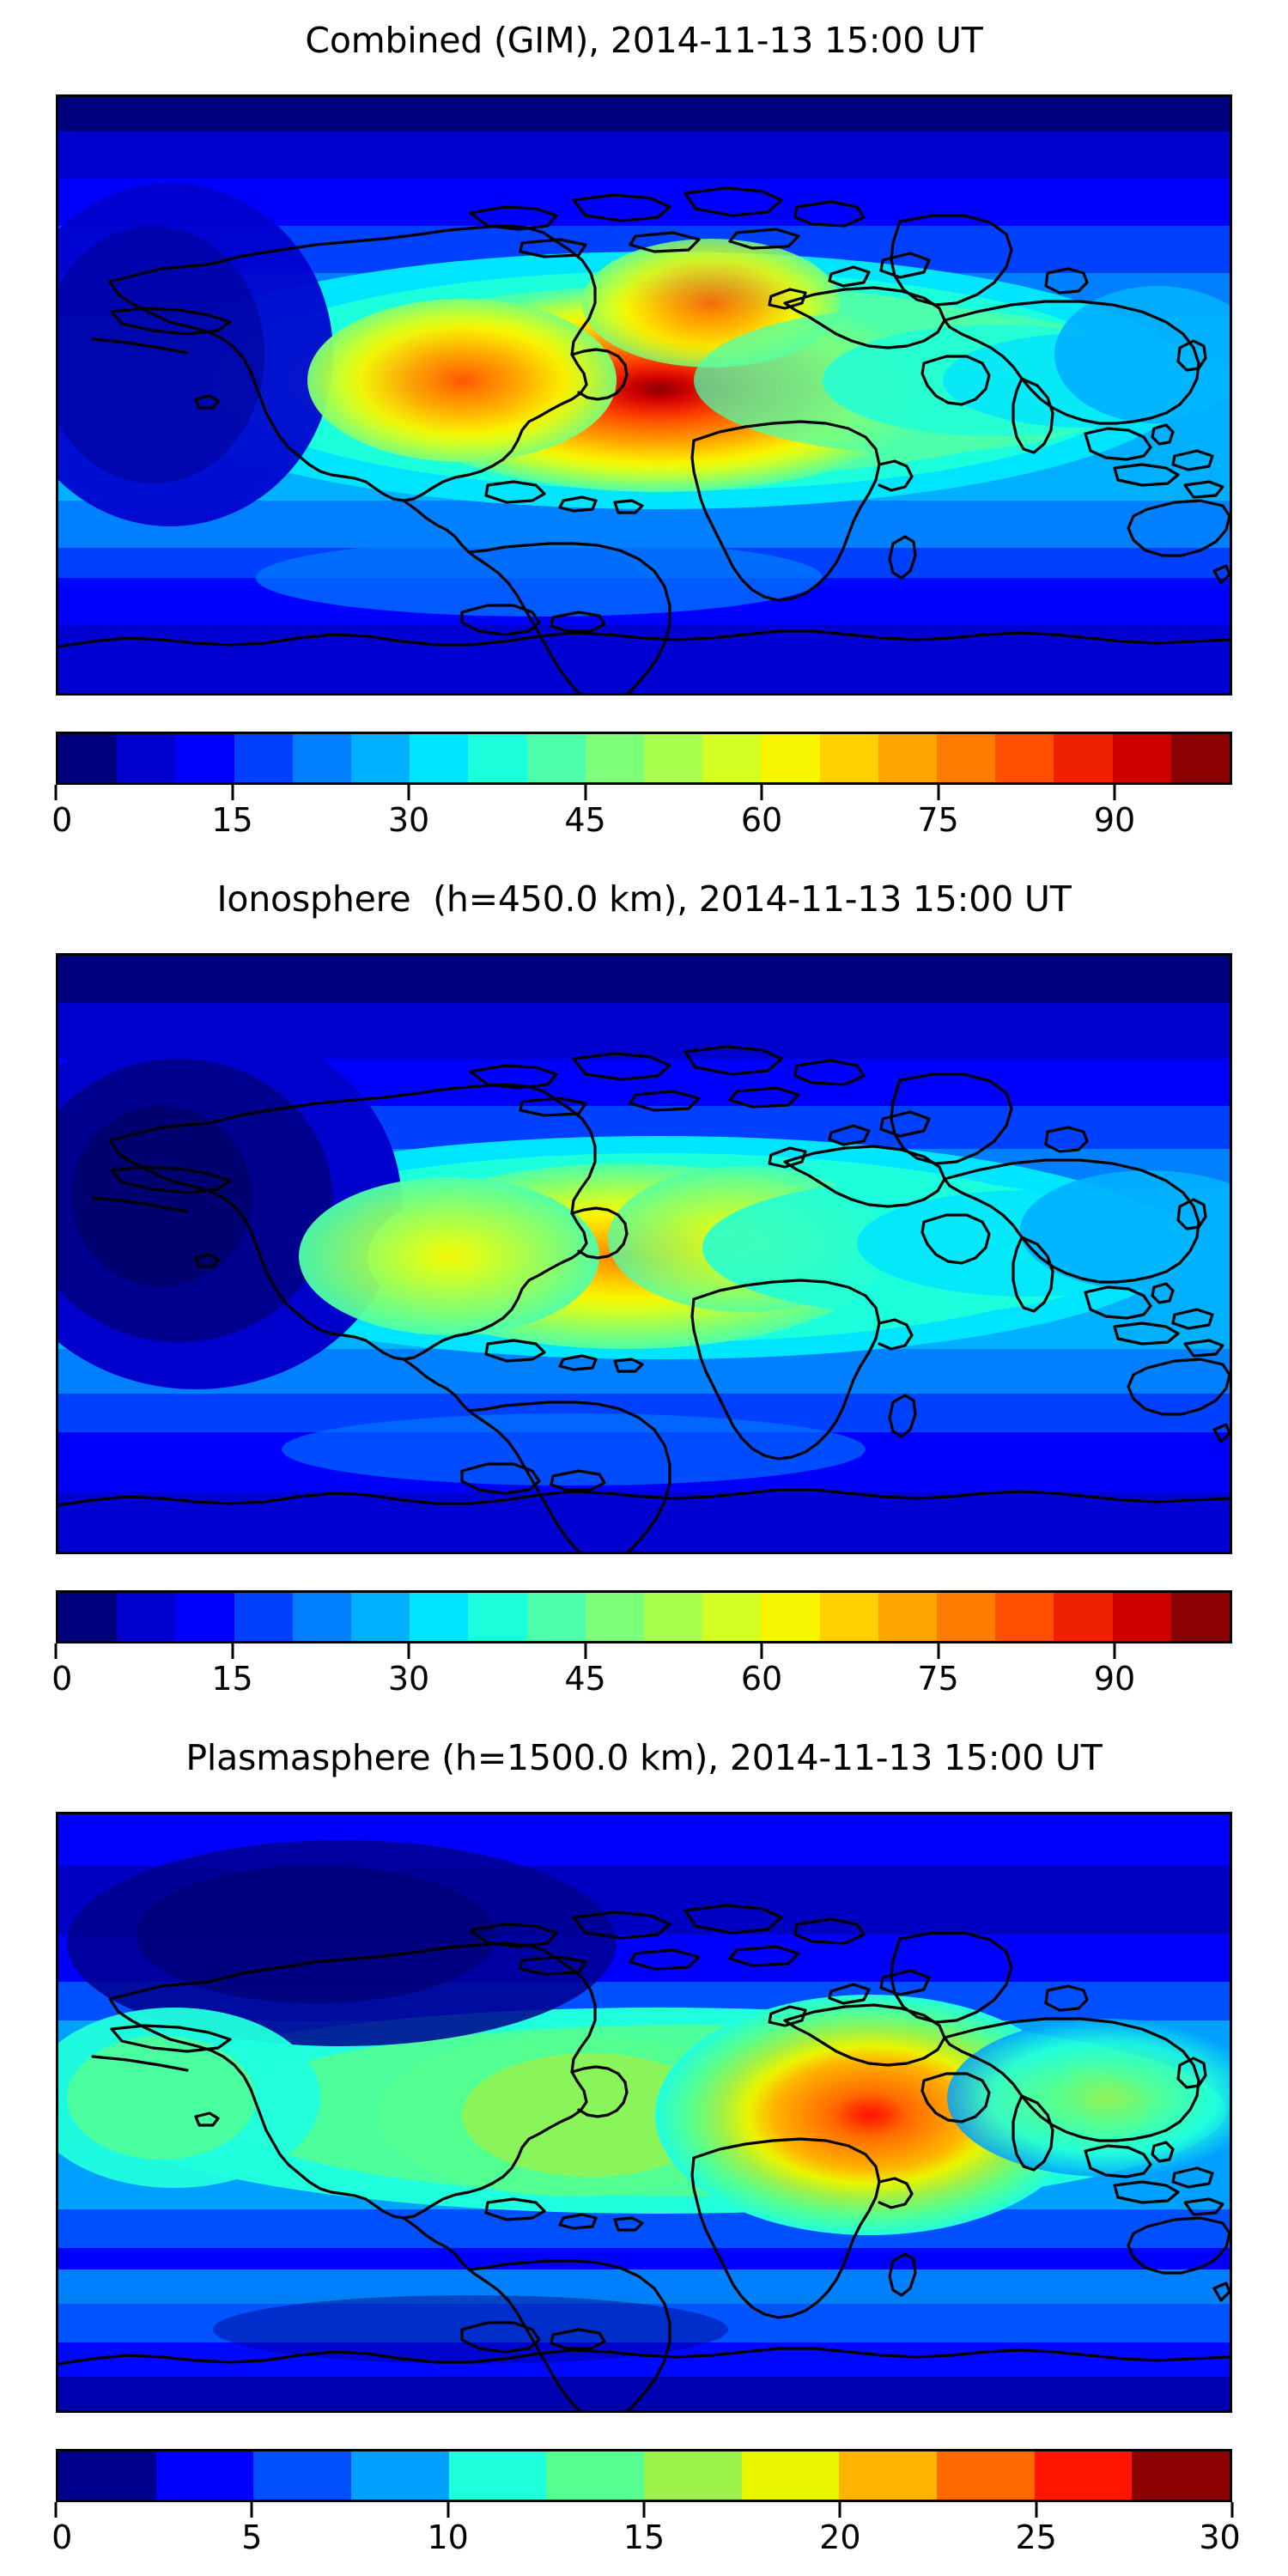 This screenshot has width=1288, height=2576. I want to click on colorbar-plasmasphere: 0 5 10 15 20 25 30, so click(647, 2506).